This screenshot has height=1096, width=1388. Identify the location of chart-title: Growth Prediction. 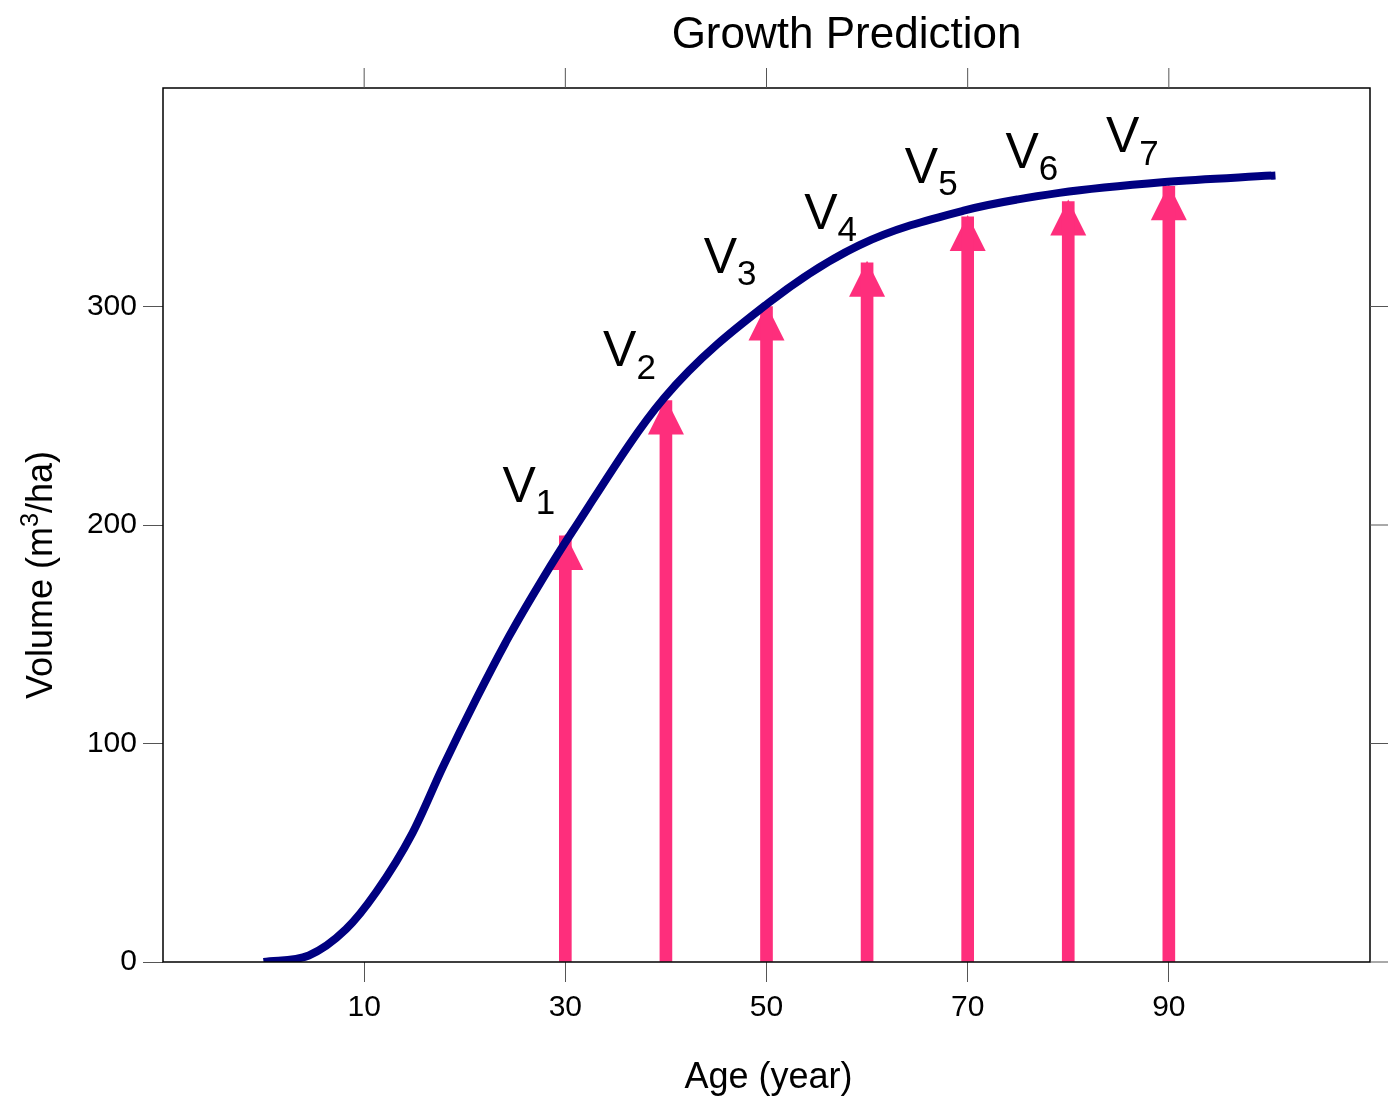
(846, 32).